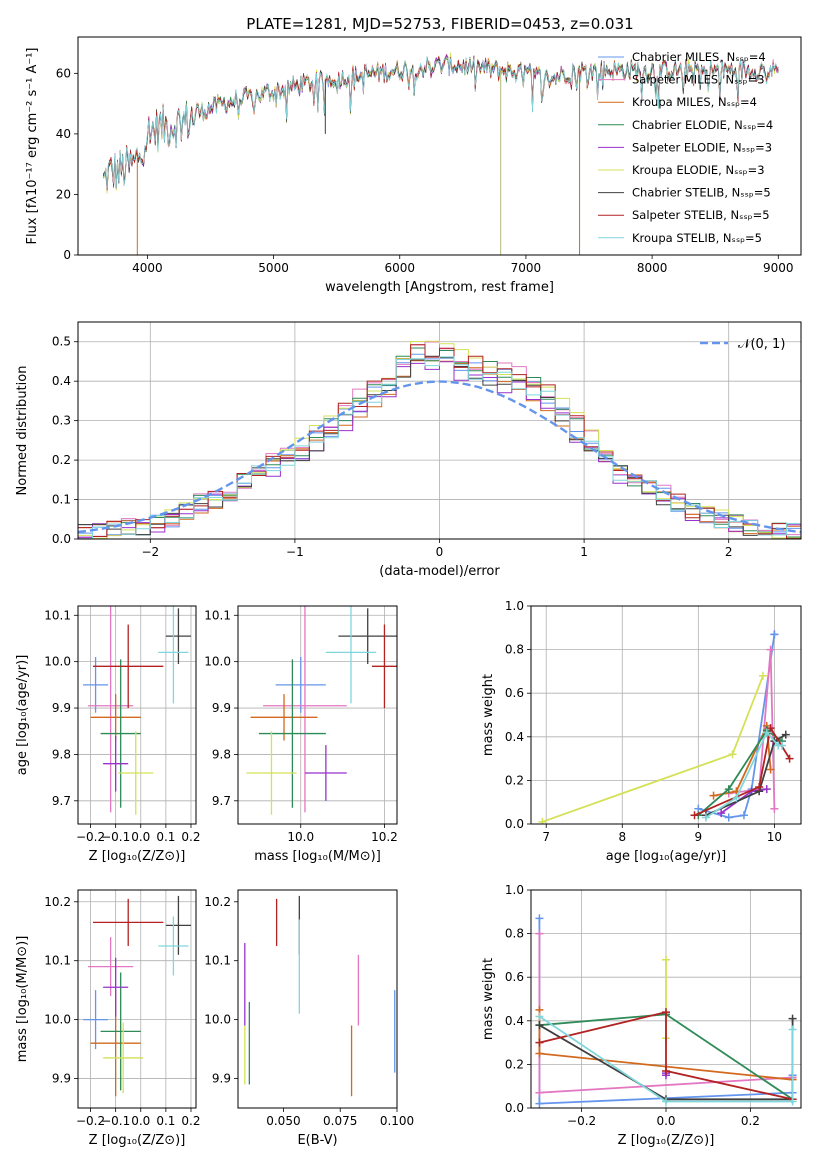  Describe the element at coordinates (399, 268) in the screenshot. I see `x-tick-label: 6000` at that location.